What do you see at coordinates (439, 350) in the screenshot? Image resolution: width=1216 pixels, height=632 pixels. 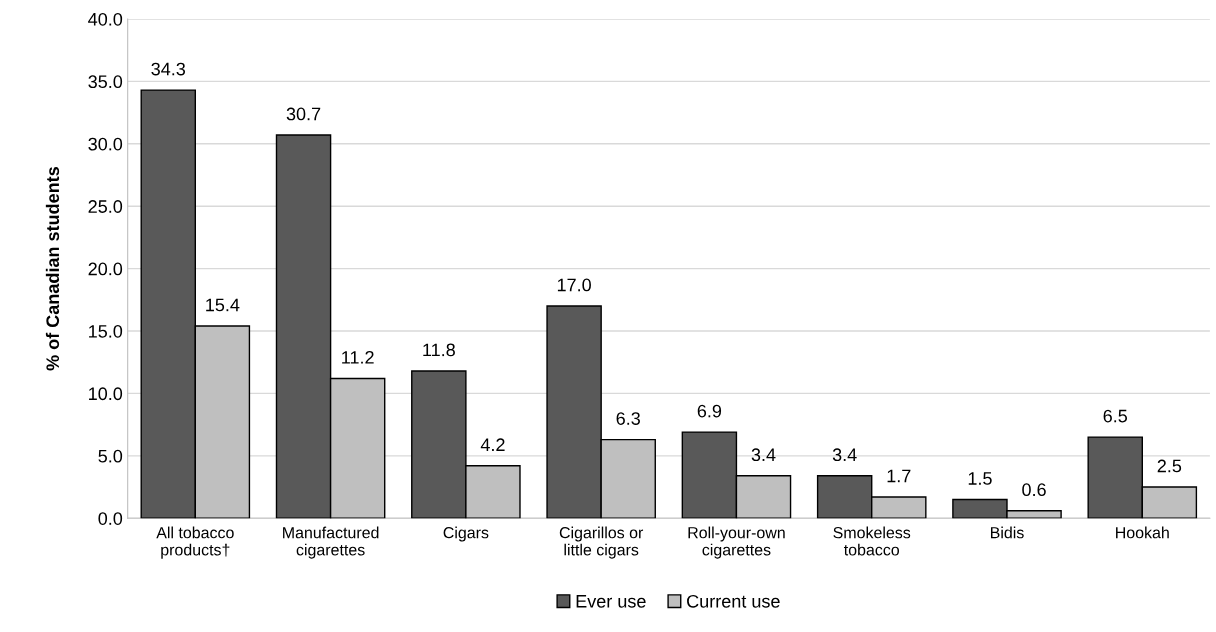 I see `data-label: 11.8` at bounding box center [439, 350].